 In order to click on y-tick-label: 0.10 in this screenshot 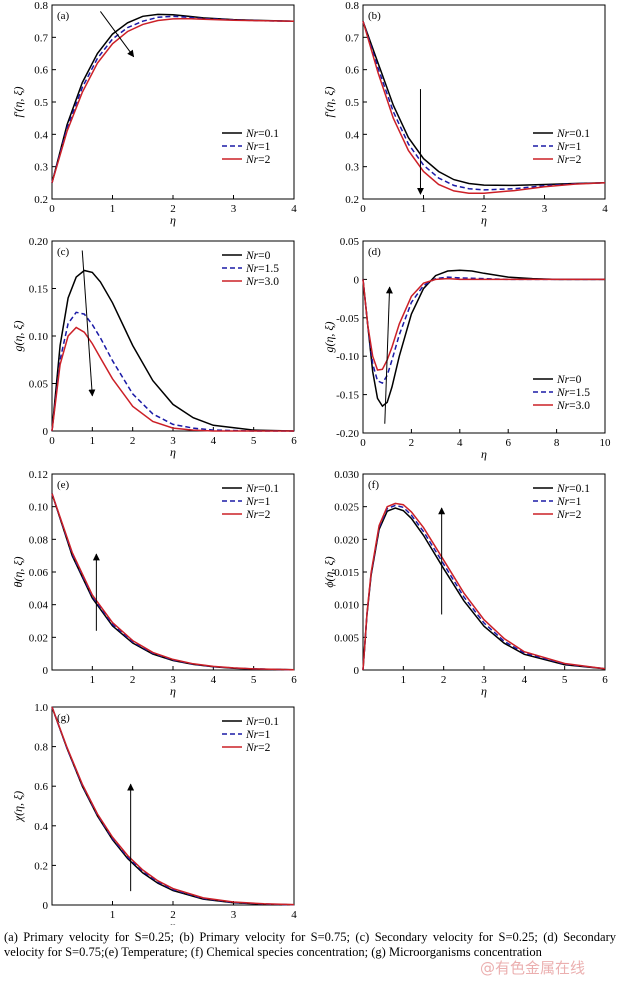, I will do `click(39, 337)`.